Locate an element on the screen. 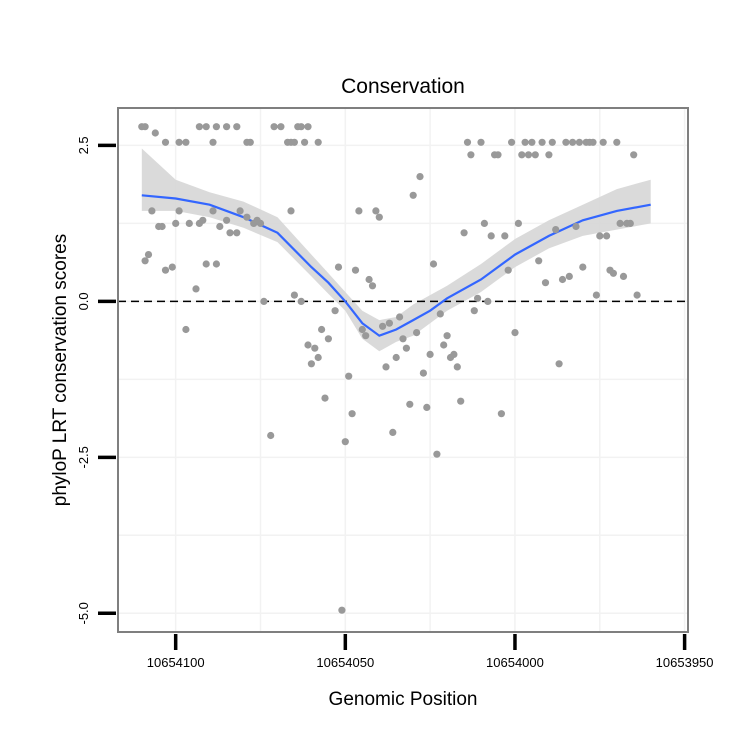  x-tick-label: 10653950 is located at coordinates (685, 662).